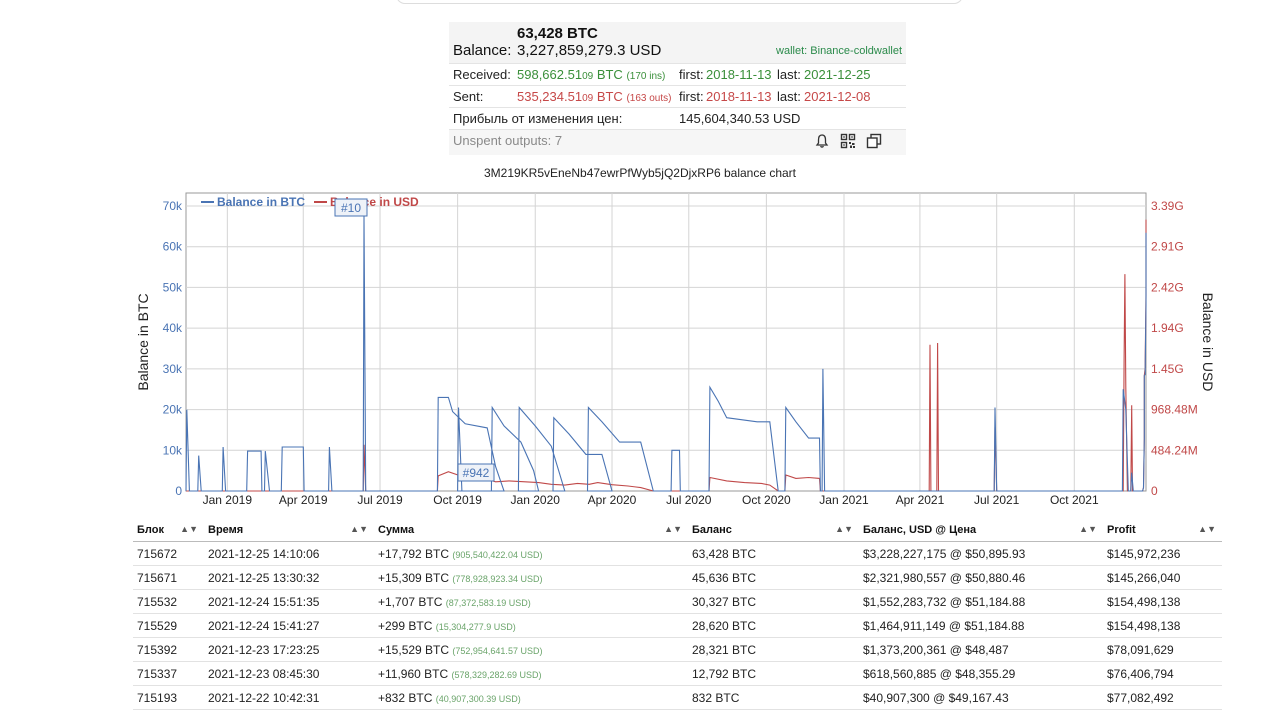  What do you see at coordinates (839, 51) in the screenshot?
I see `wallet-tag: wallet: Binance-coldwallet` at bounding box center [839, 51].